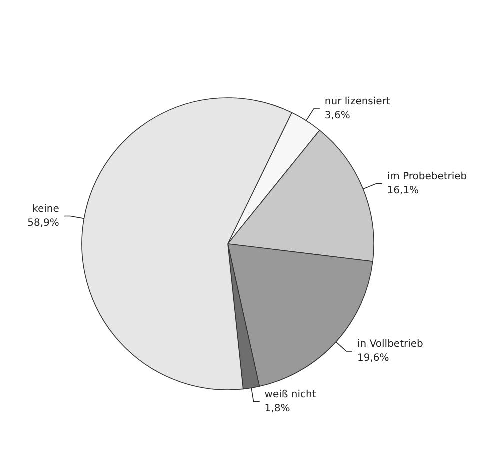 Image resolution: width=491 pixels, height=454 pixels. What do you see at coordinates (46, 209) in the screenshot?
I see `slice-label: keine` at bounding box center [46, 209].